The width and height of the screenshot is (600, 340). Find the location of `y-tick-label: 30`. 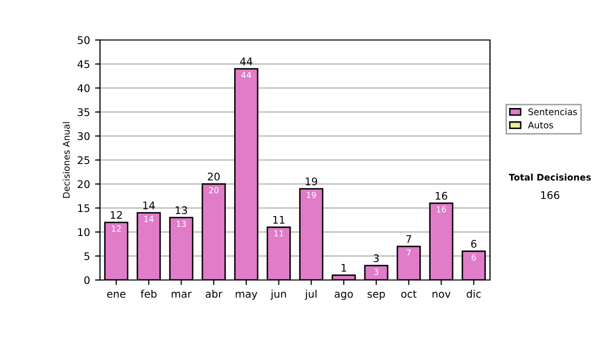

y-tick-label: 30 is located at coordinates (84, 136).